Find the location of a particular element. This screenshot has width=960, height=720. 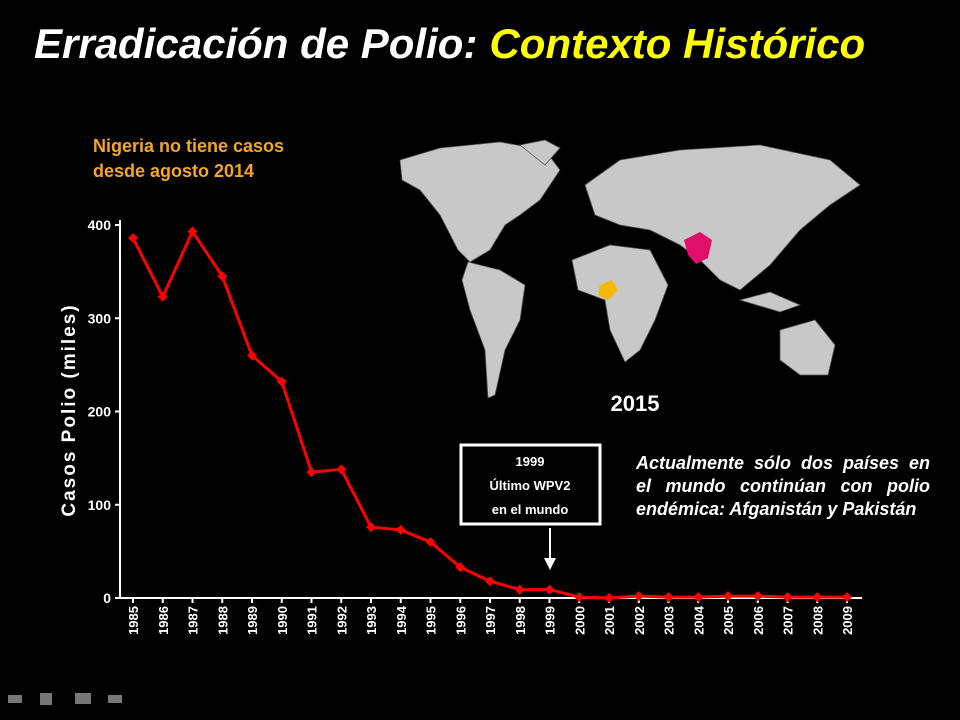

y-tick-label: 300 is located at coordinates (100, 318).